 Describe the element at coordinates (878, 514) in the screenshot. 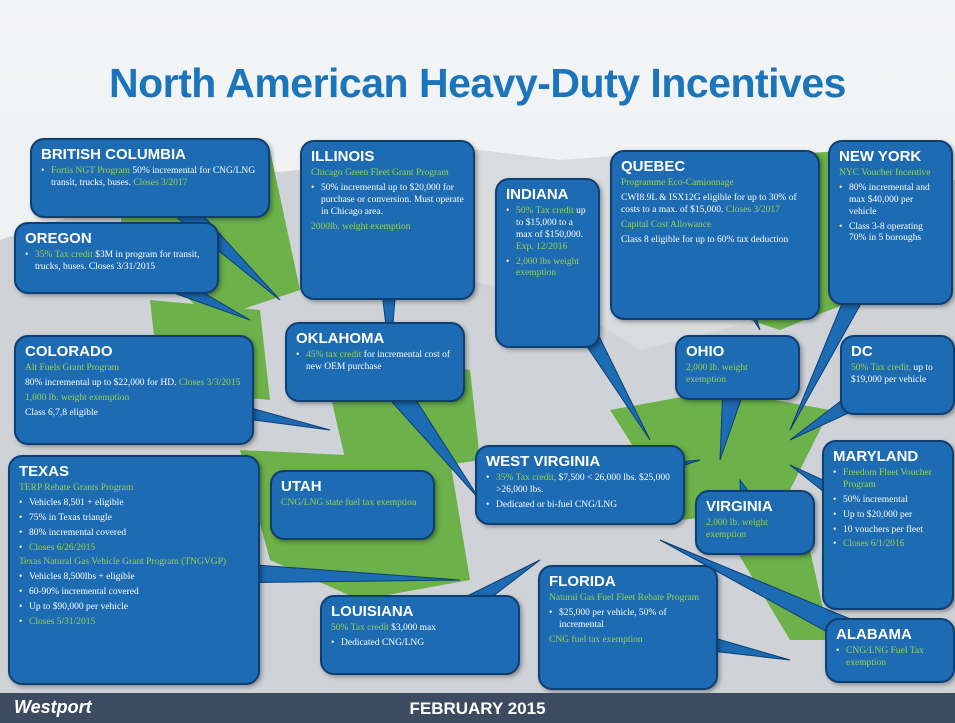

I see `text-run: Up to $20,000 per` at that location.